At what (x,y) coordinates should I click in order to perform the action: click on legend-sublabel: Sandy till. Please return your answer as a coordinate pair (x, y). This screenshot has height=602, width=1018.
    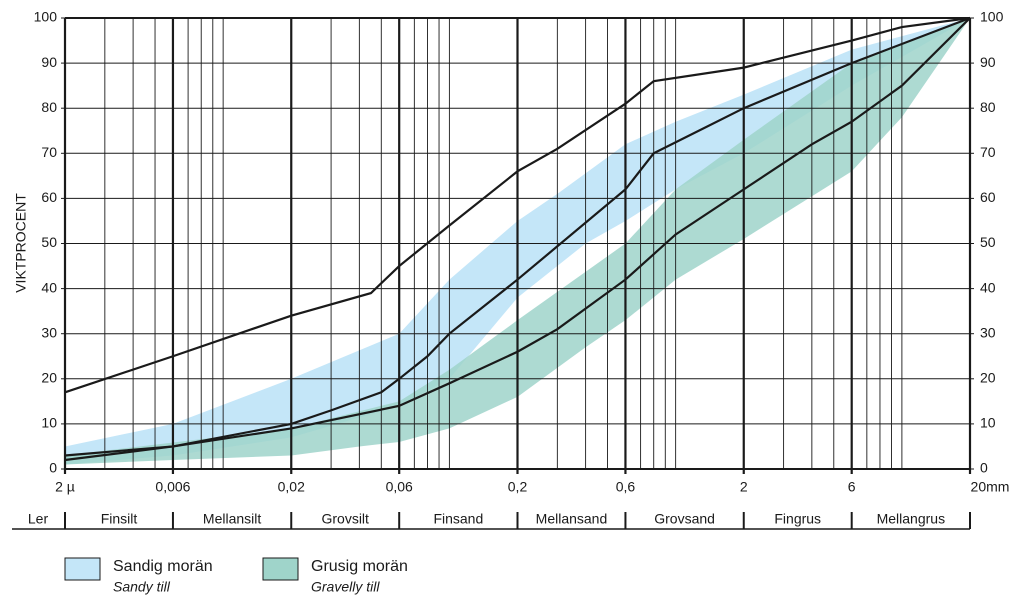
    Looking at the image, I should click on (142, 587).